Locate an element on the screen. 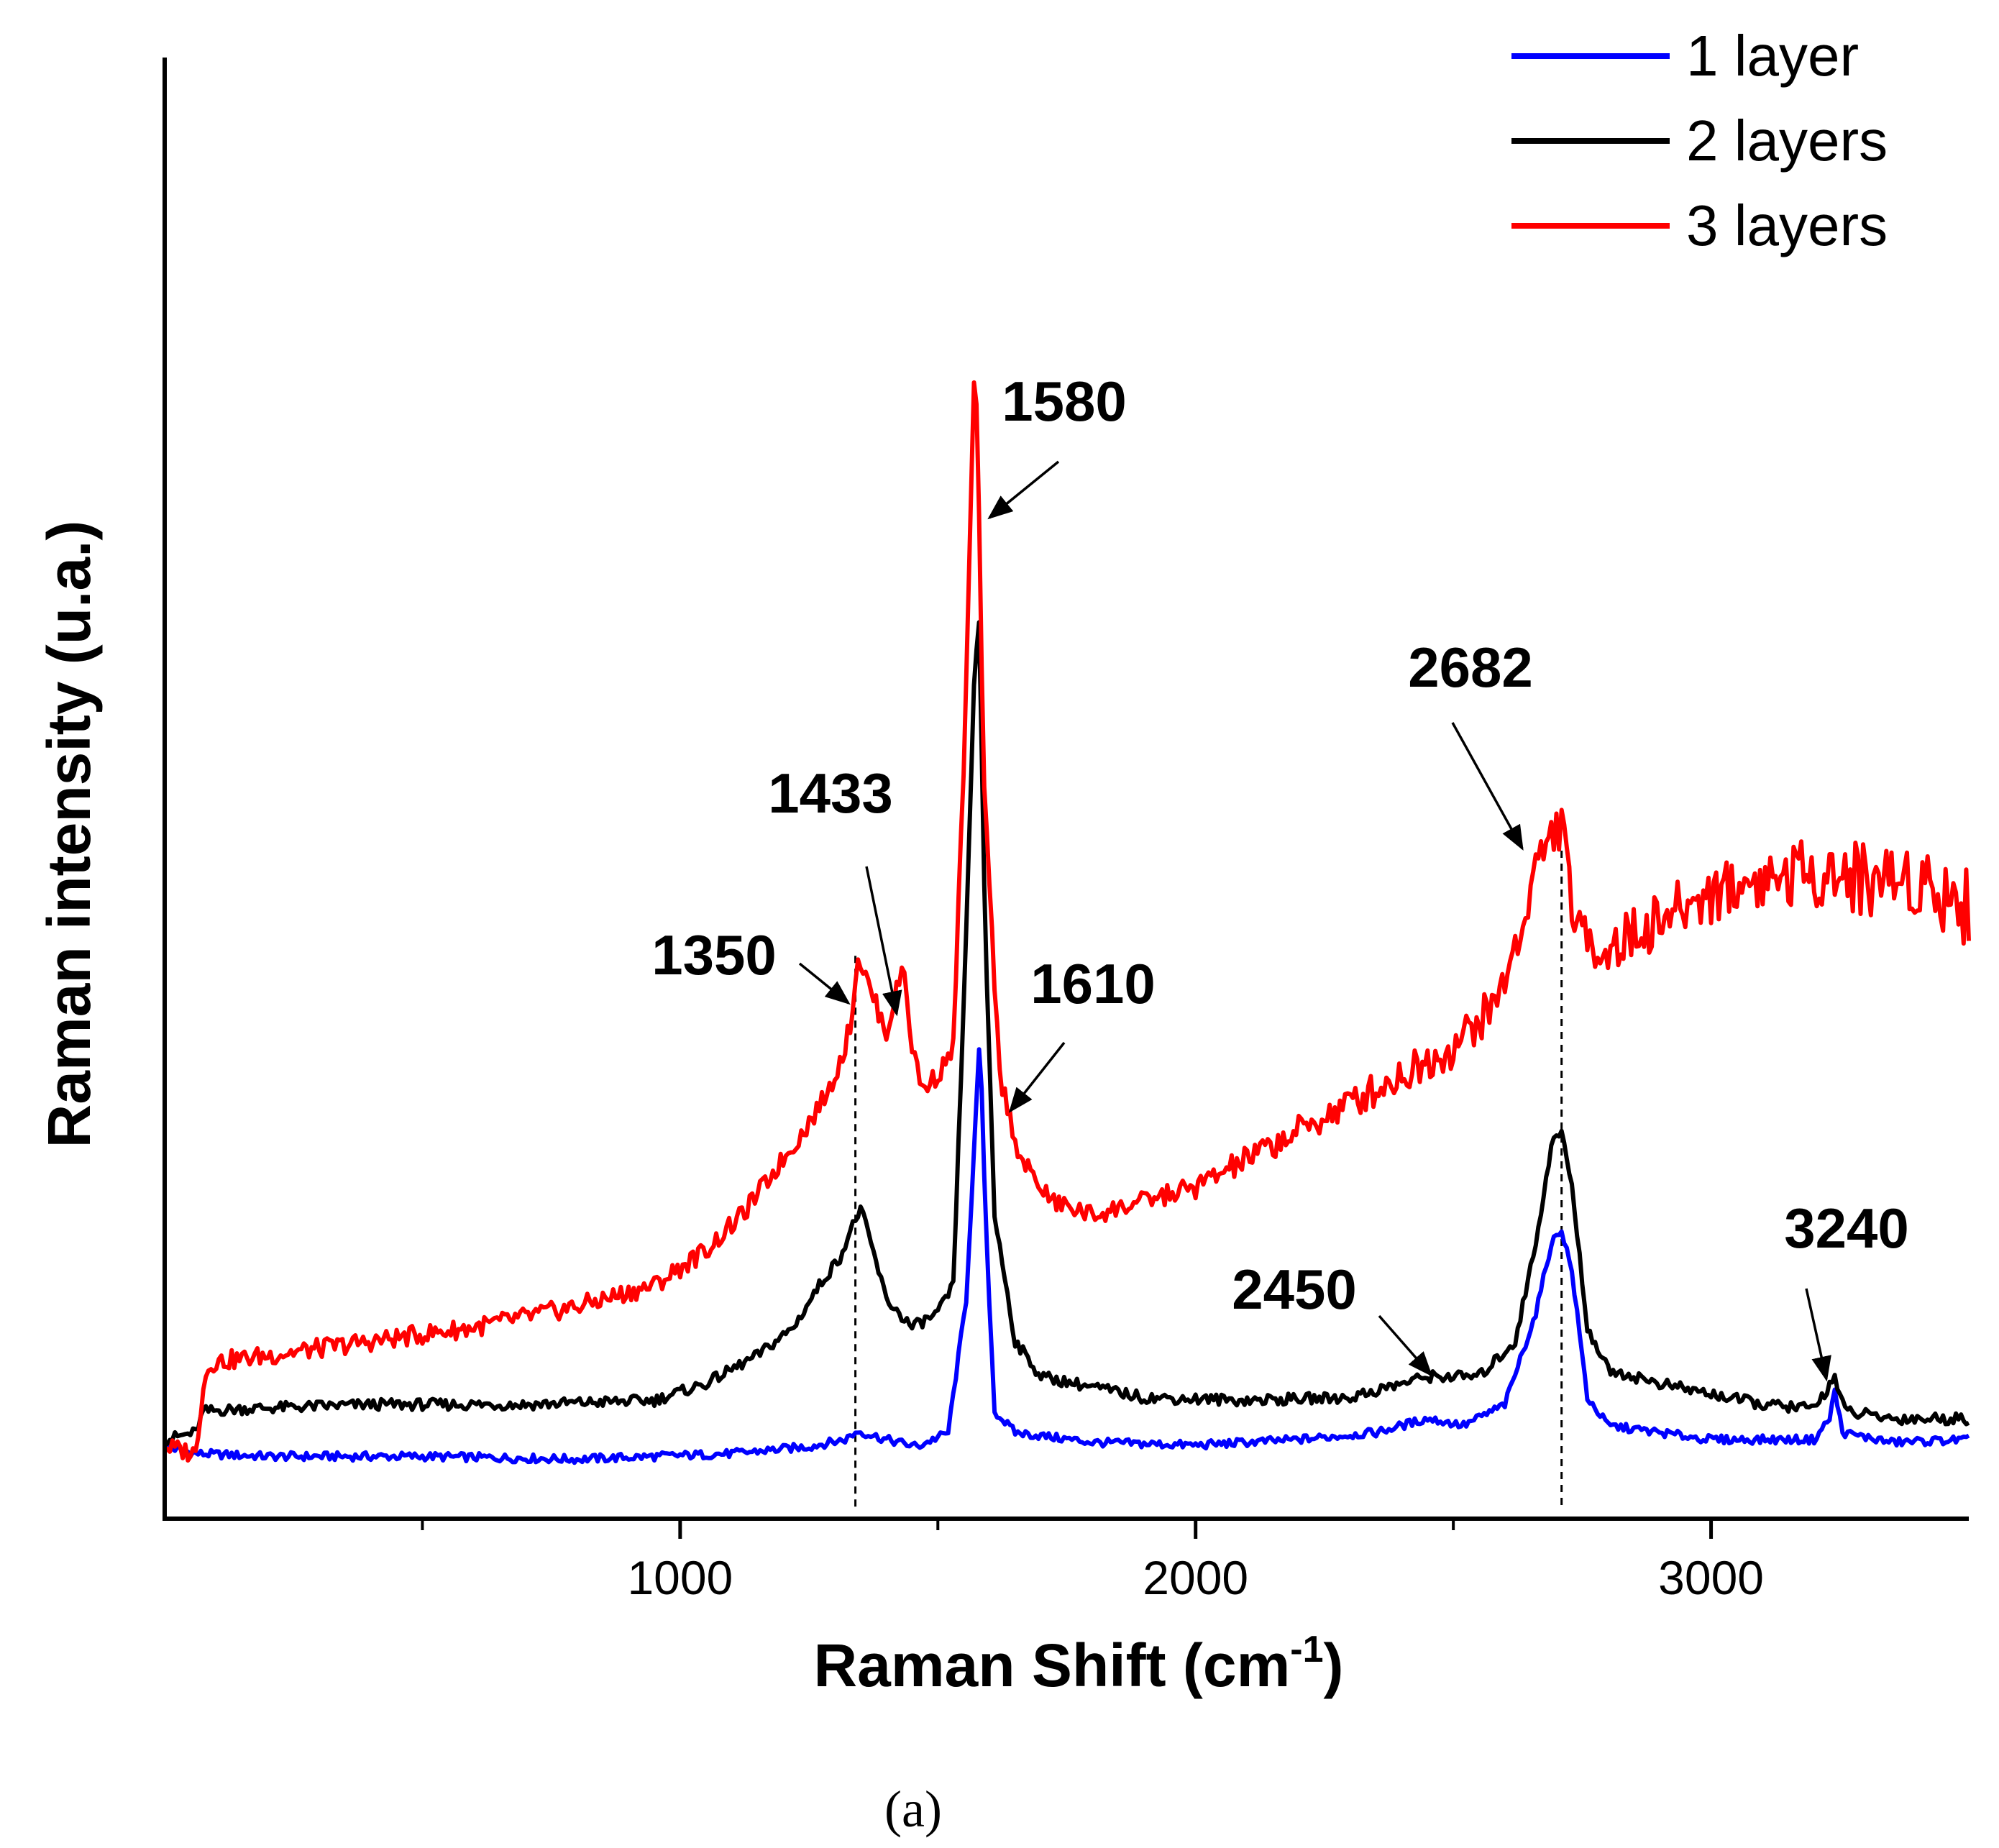 This screenshot has width=1999, height=1848. annotation-label-1350: 1350 is located at coordinates (714, 955).